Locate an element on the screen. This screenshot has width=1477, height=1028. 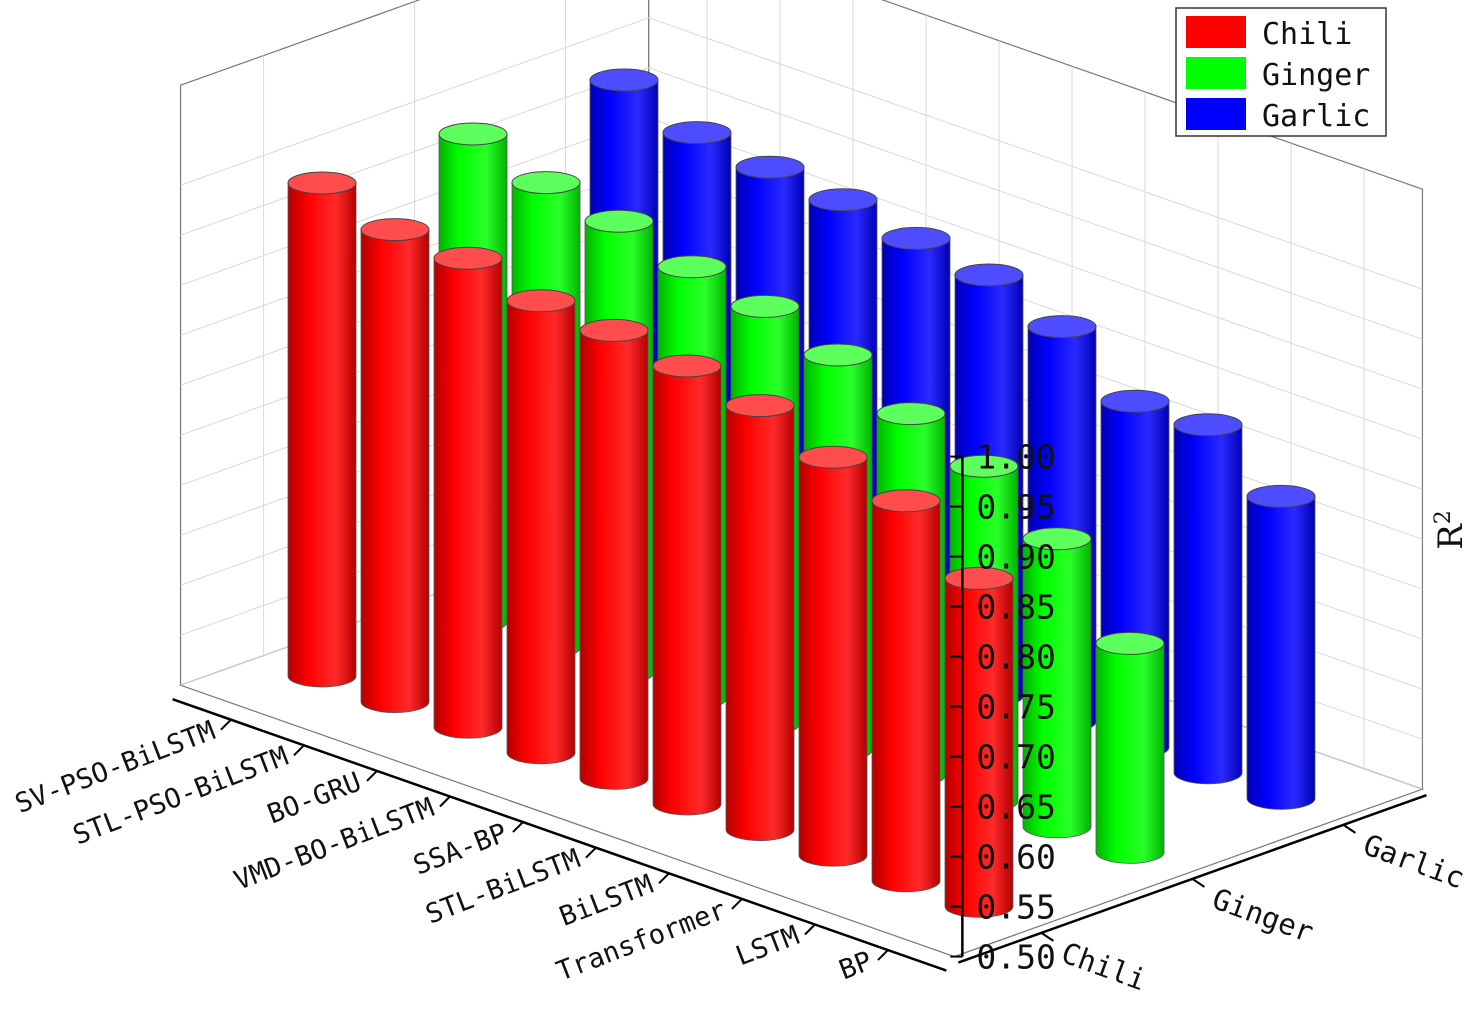
bar-garlic-bp-body is located at coordinates (1281, 653).